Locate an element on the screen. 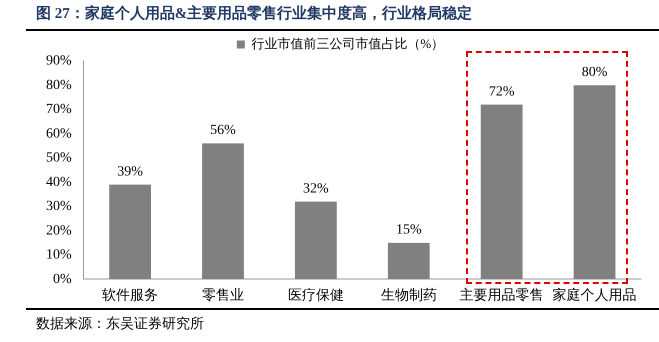  y-tick-label: 30% is located at coordinates (59, 206).